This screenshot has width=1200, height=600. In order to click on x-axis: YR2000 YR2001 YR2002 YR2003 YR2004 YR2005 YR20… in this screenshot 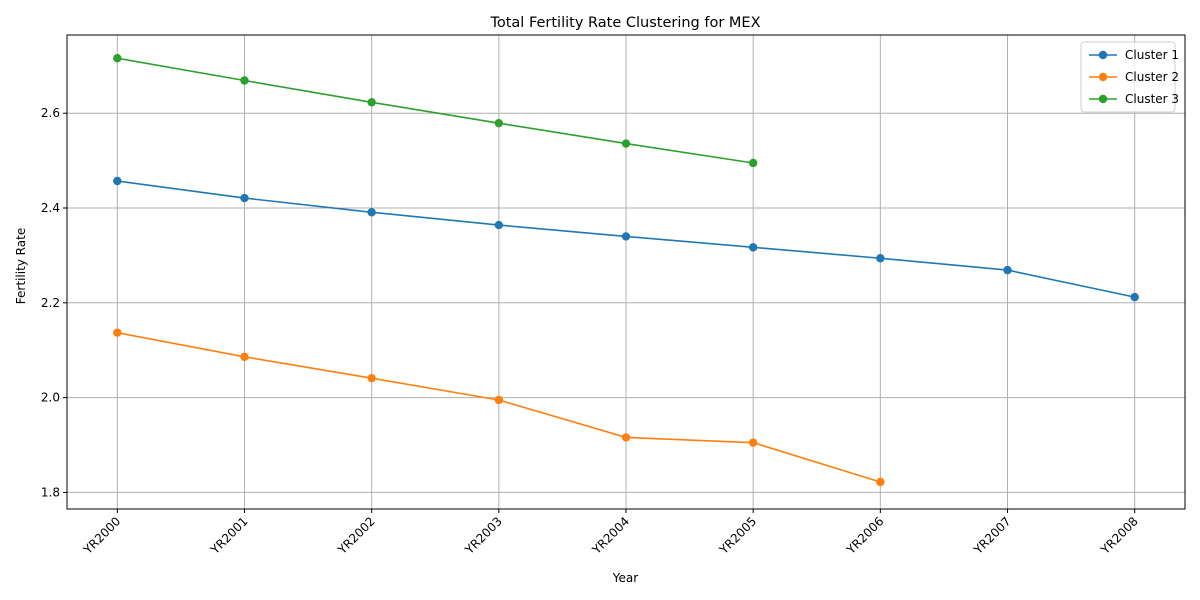, I will do `click(610, 533)`.